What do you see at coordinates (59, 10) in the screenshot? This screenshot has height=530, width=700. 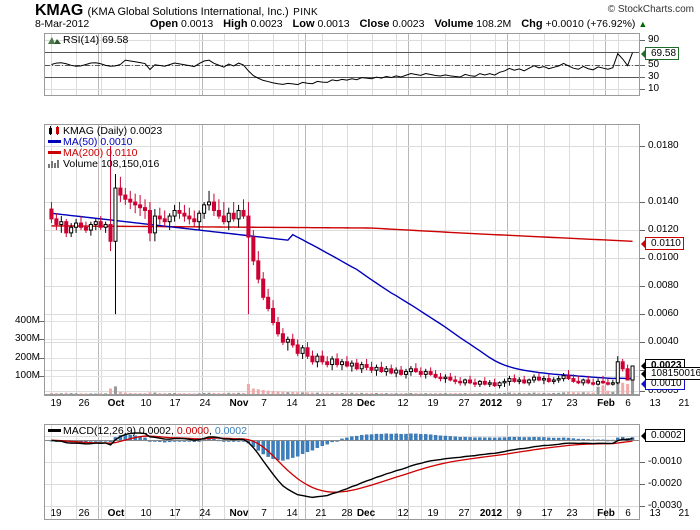 I see `ticker-symbol: KMAG` at bounding box center [59, 10].